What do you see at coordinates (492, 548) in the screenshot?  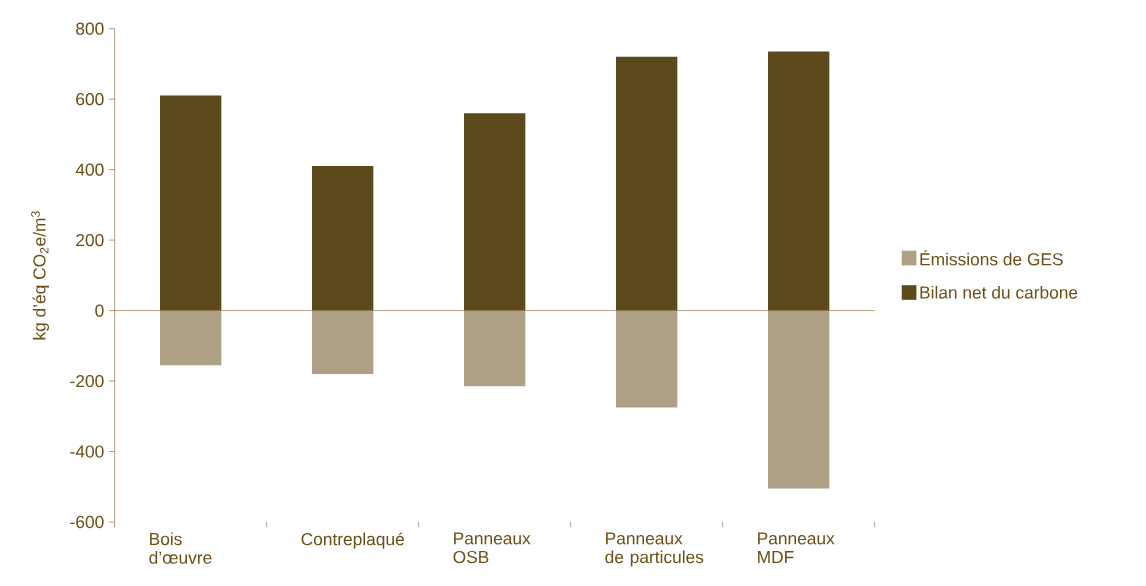 I see `x-tick-label: Panneaux OSB` at bounding box center [492, 548].